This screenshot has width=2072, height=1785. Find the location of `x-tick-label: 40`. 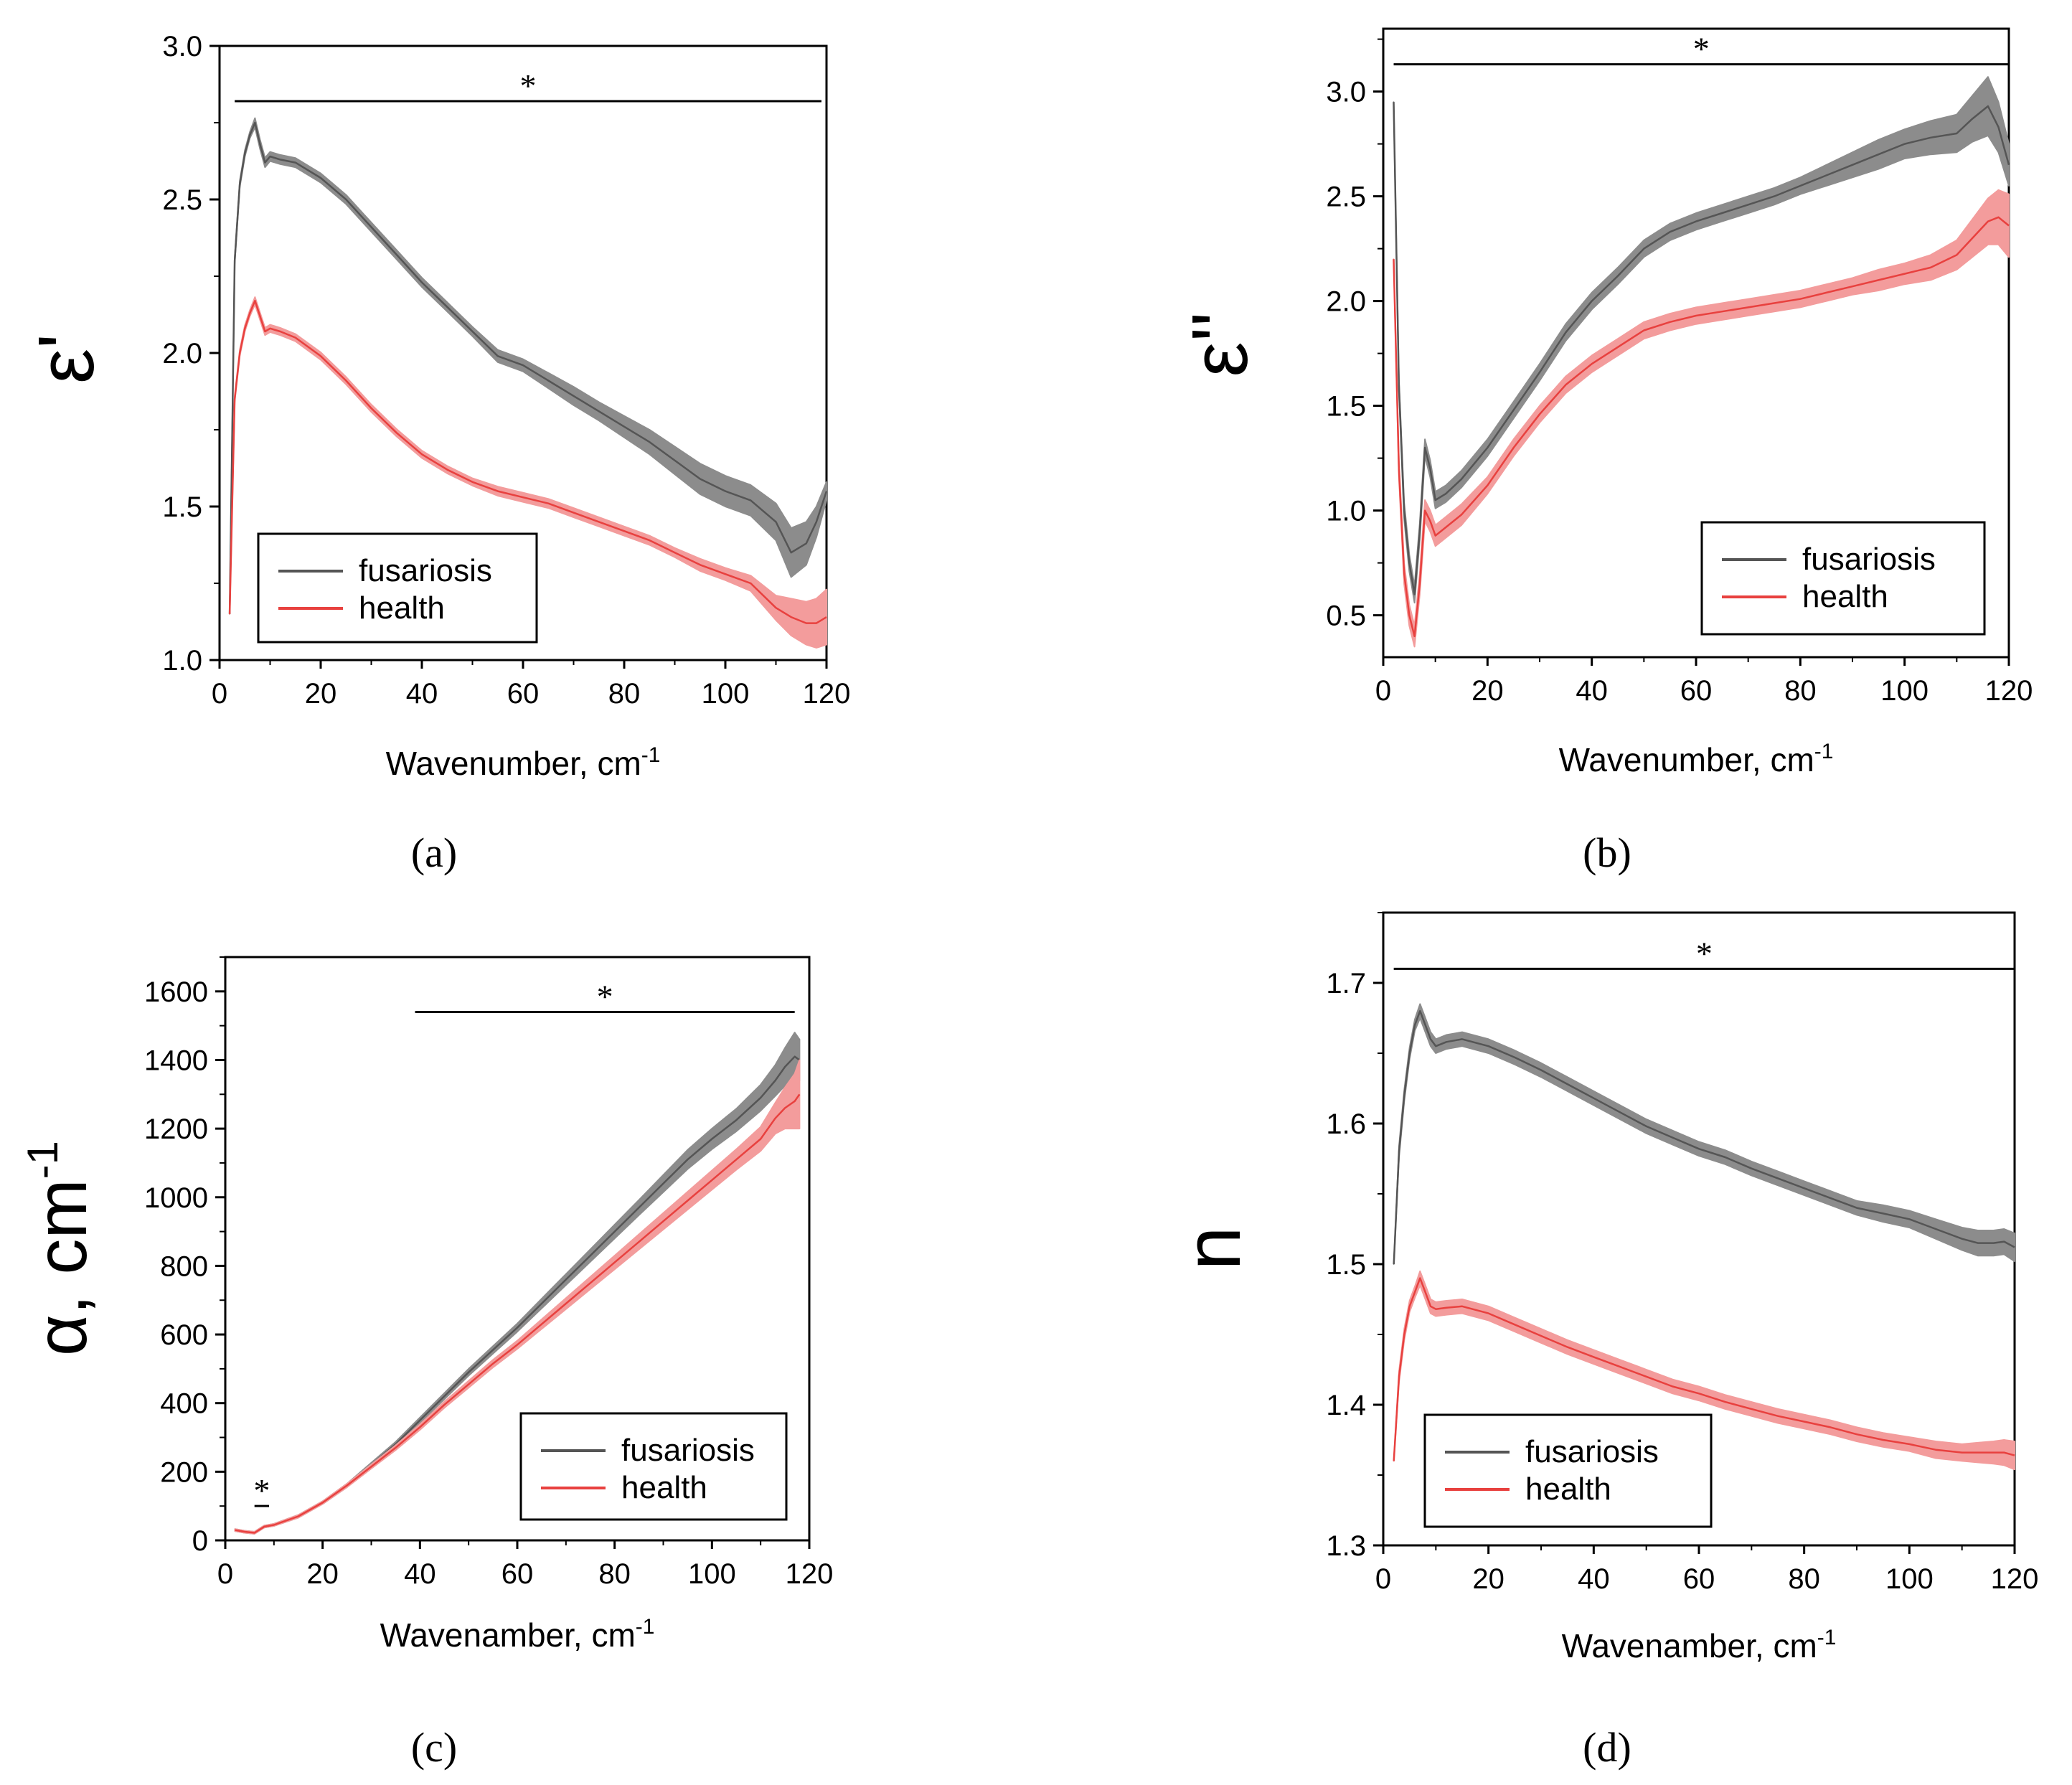

x-tick-label: 40 is located at coordinates (1594, 1579).